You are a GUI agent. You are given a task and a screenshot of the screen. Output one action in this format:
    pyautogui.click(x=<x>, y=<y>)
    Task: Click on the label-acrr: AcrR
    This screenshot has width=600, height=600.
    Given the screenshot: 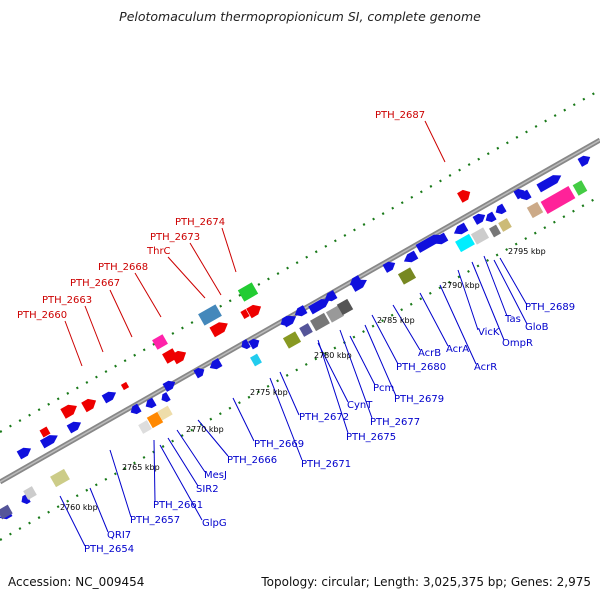 What is the action you would take?
    pyautogui.click(x=485, y=367)
    